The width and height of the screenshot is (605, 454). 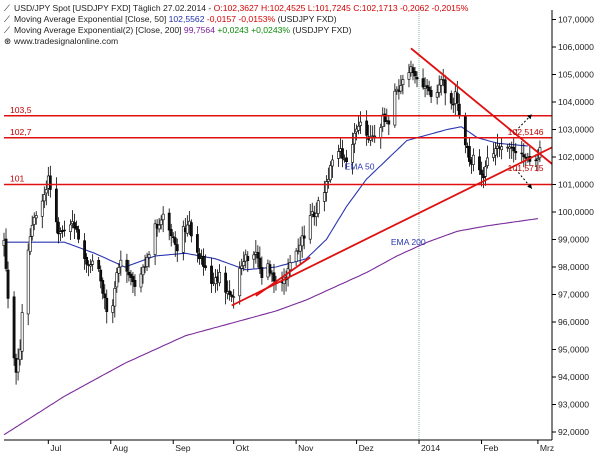 I want to click on x-tick-label: Feb, so click(x=490, y=448).